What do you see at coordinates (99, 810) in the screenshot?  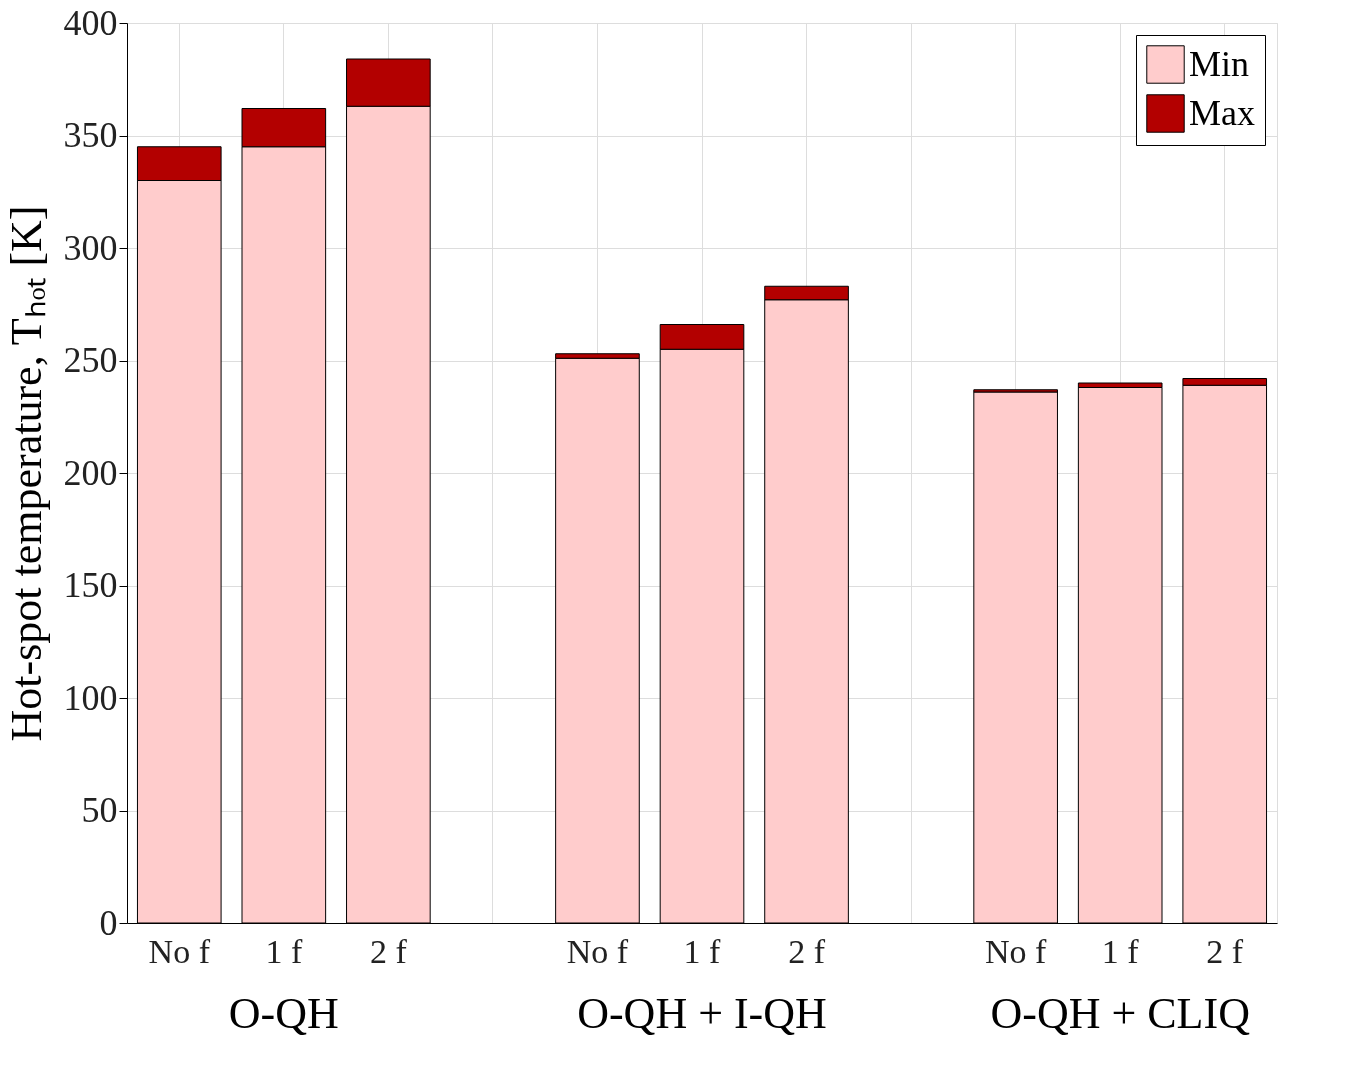 I see `y-tick-label: 50` at bounding box center [99, 810].